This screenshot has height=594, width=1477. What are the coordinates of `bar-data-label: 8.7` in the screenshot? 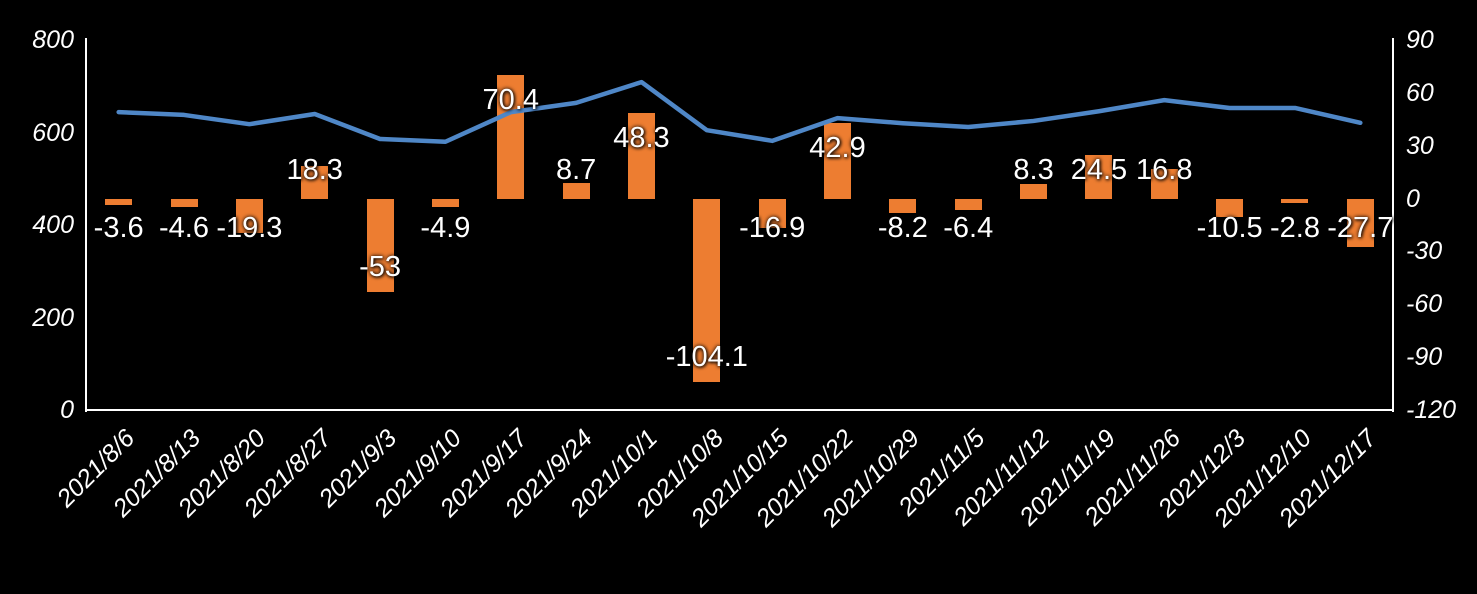 It's located at (576, 169).